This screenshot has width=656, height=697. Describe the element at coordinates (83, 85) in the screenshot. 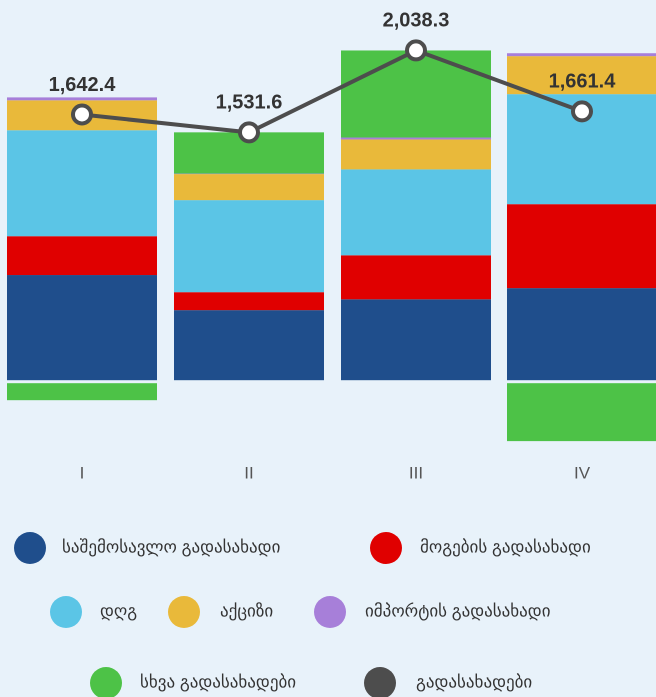

I see `data-label: 1,642.4` at that location.